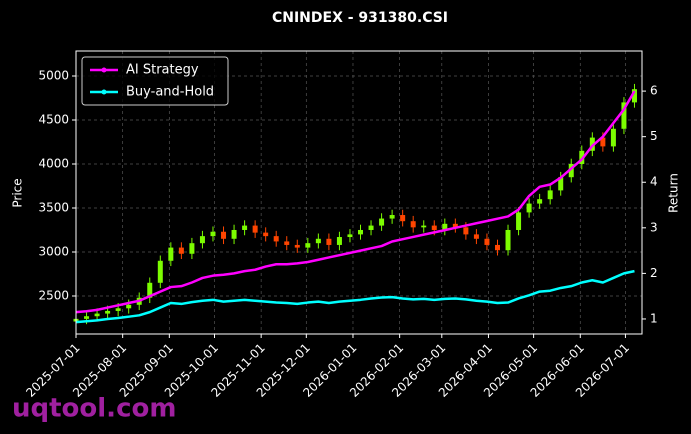 This screenshot has width=691, height=434. I want to click on legend-label: AI Strategy, so click(162, 70).